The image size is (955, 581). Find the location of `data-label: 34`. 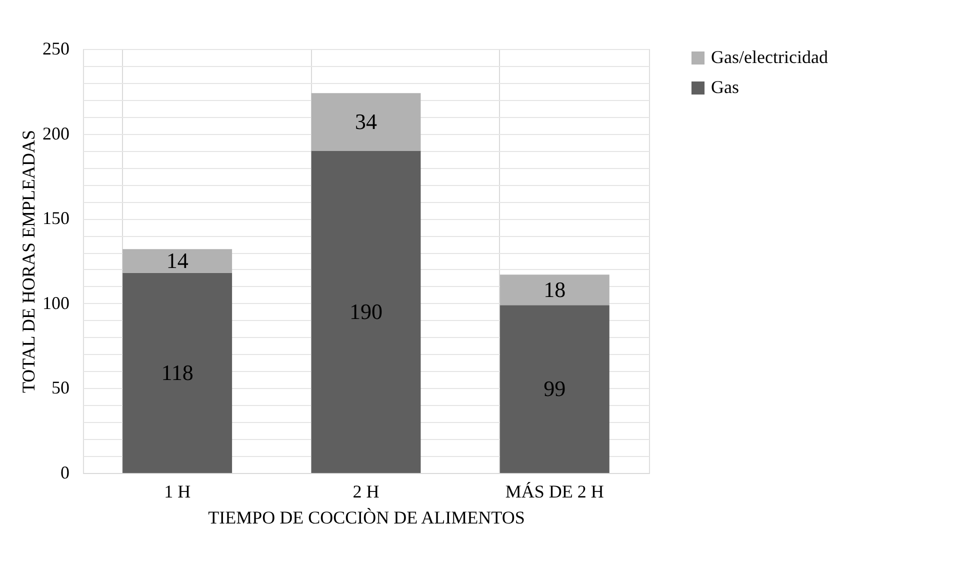

data-label: 34 is located at coordinates (366, 121).